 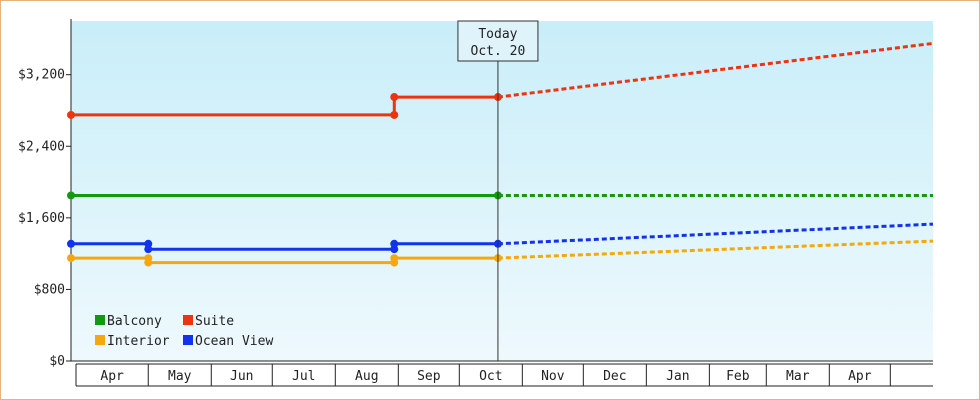 What do you see at coordinates (184, 331) in the screenshot?
I see `legend: Balcony Suite Interior Ocean View` at bounding box center [184, 331].